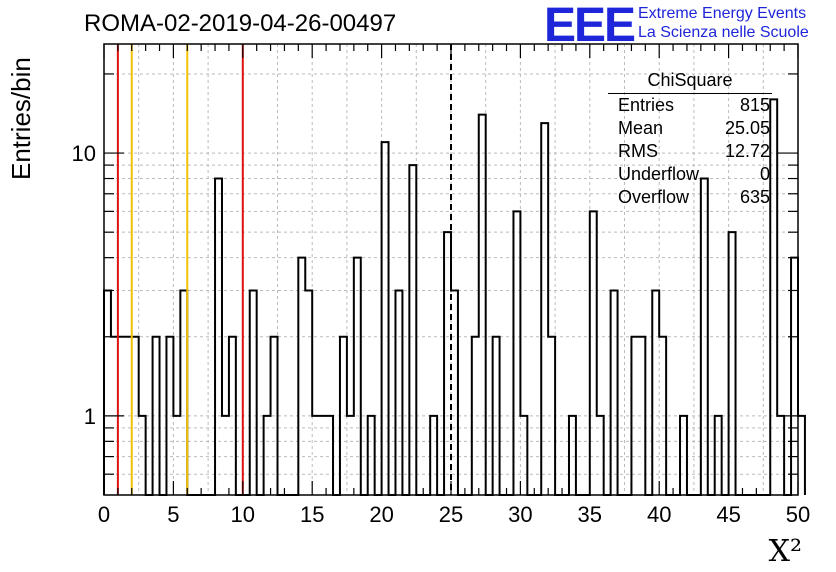 This screenshot has width=836, height=572. I want to click on stats-value: 12.72, so click(747, 151).